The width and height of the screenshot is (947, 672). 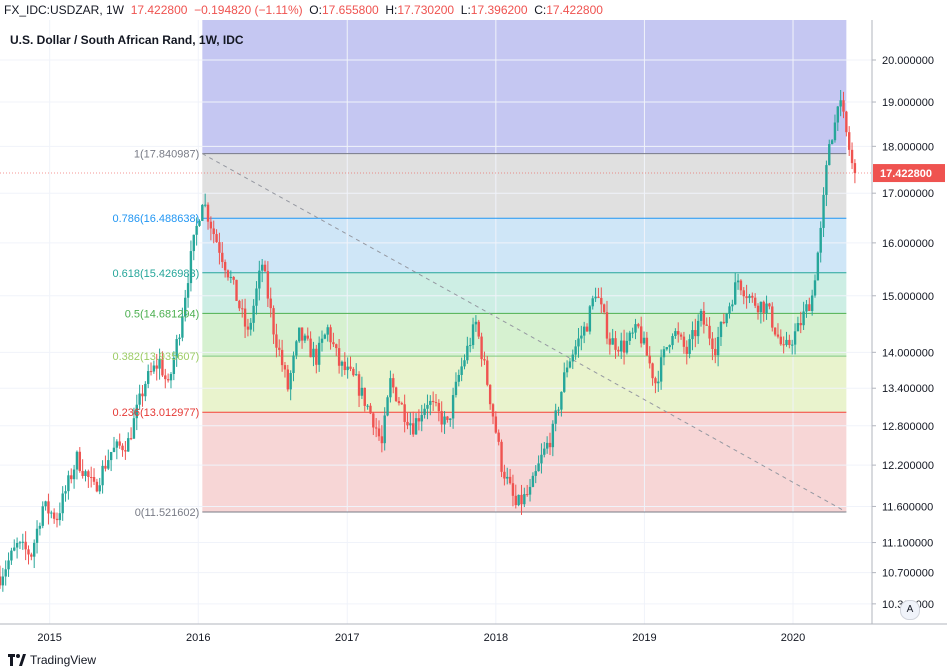 I want to click on auto-scale-button: A, so click(x=910, y=610).